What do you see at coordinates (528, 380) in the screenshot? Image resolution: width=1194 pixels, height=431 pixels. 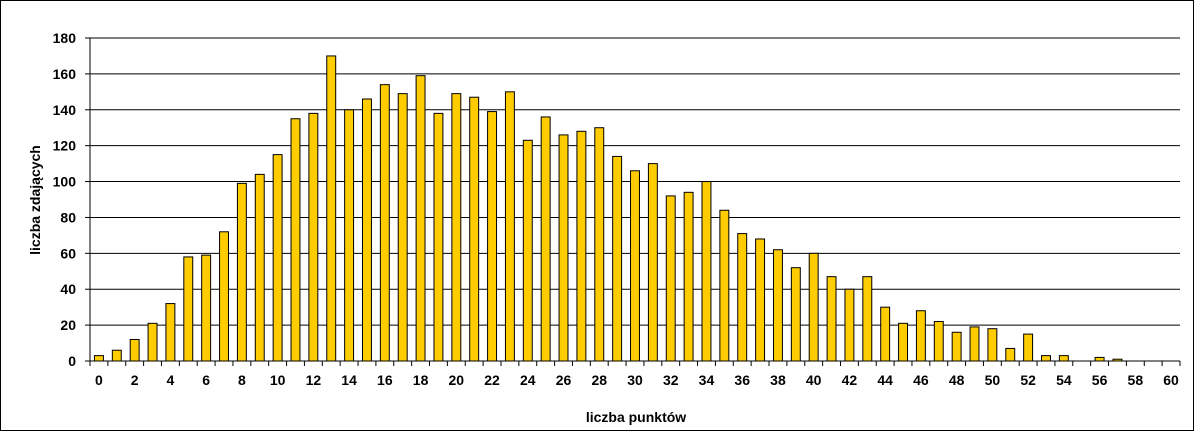 I see `x-tick-label: 24` at bounding box center [528, 380].